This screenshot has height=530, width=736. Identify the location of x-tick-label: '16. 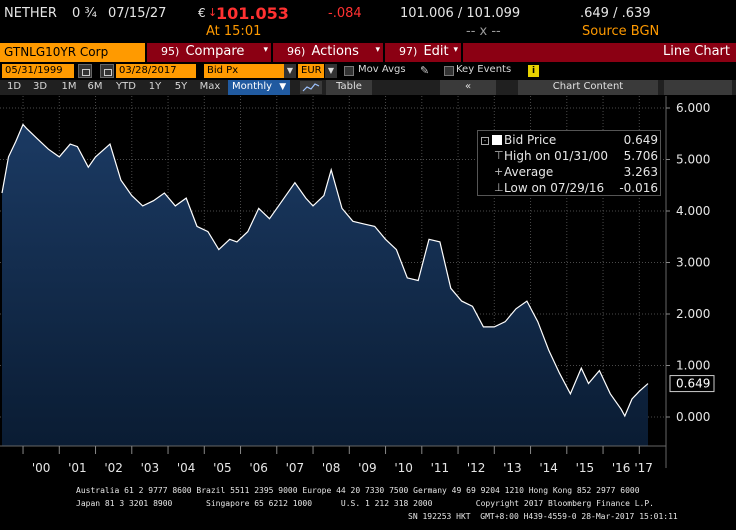
(621, 468).